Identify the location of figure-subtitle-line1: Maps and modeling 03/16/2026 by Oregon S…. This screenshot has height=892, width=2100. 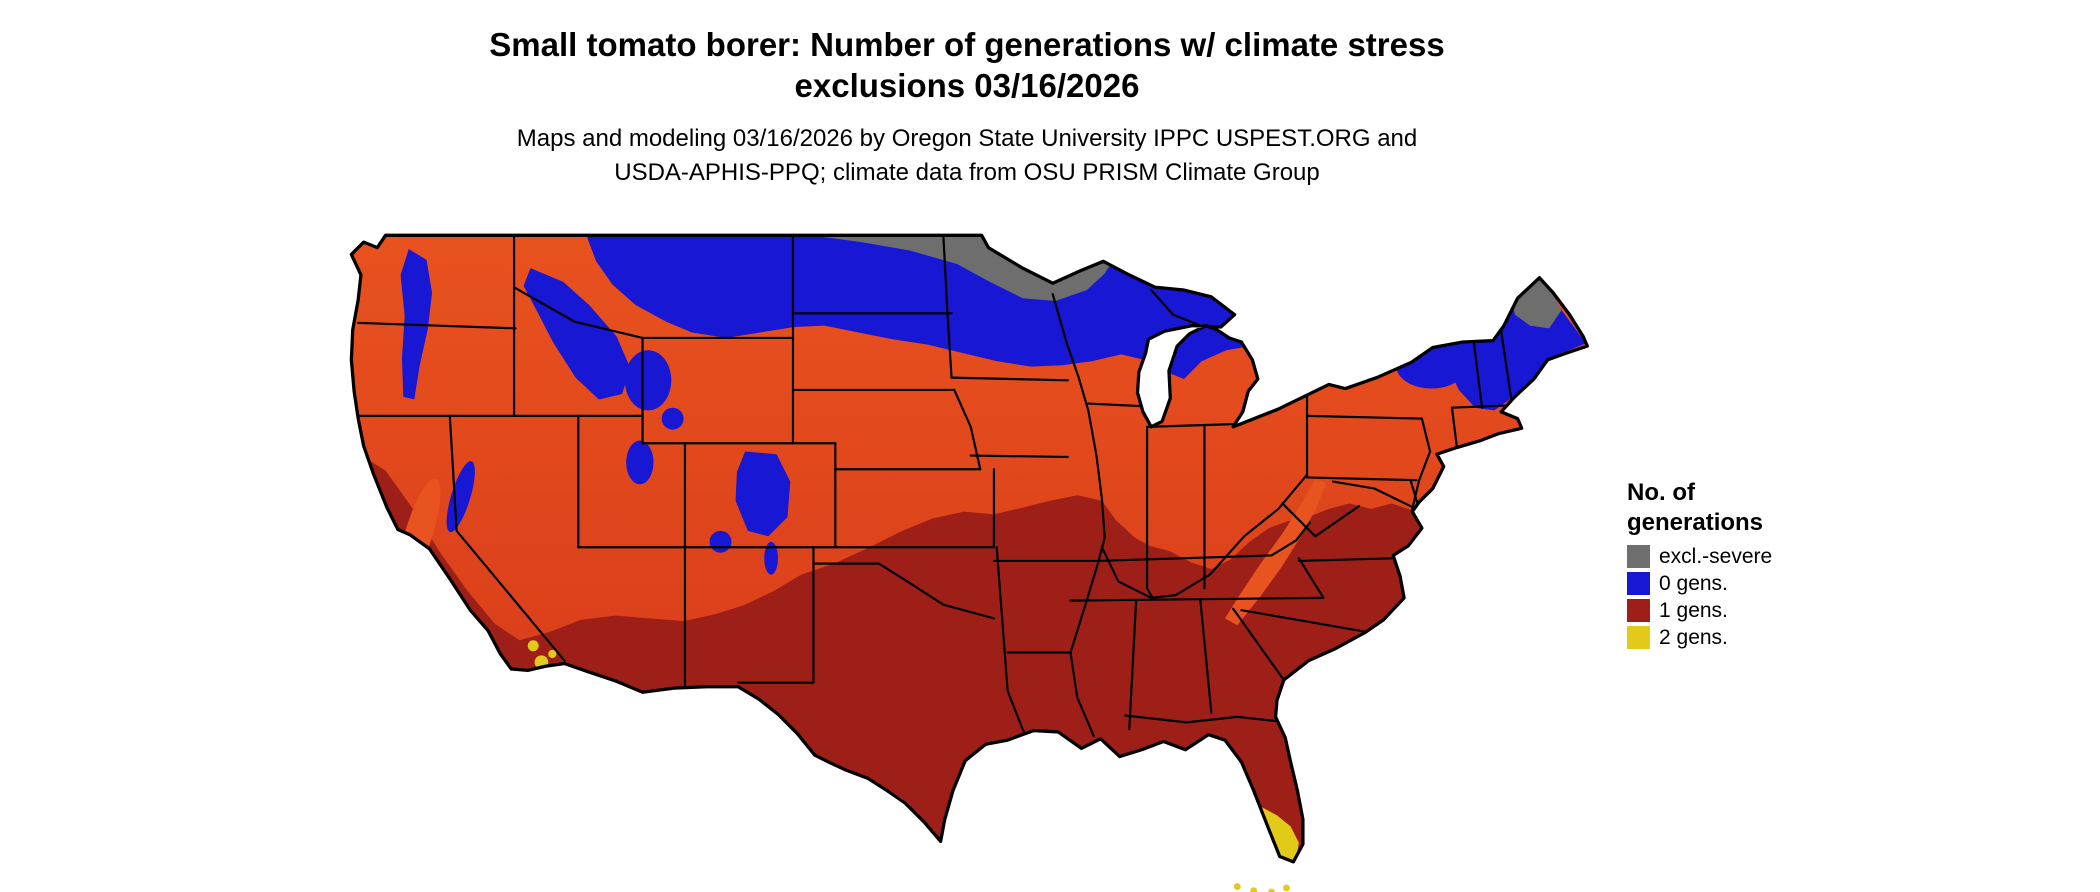
(967, 138).